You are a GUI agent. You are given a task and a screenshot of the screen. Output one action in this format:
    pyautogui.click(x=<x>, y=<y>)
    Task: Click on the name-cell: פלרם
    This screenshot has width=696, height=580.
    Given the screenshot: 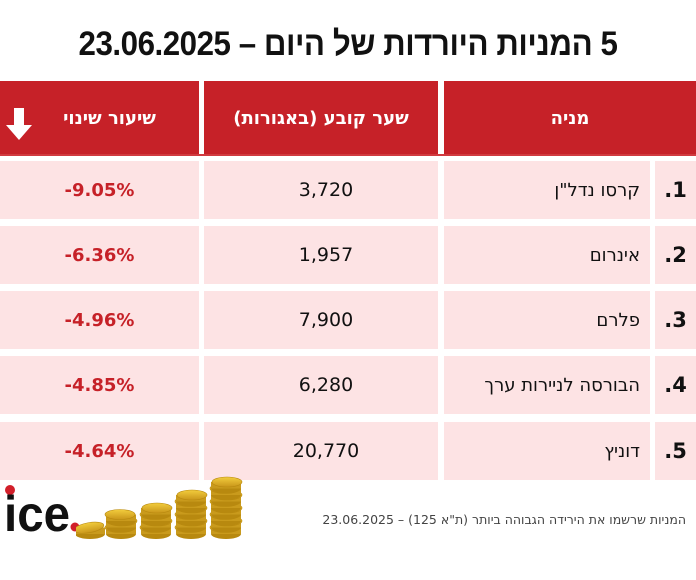 What is the action you would take?
    pyautogui.click(x=547, y=320)
    